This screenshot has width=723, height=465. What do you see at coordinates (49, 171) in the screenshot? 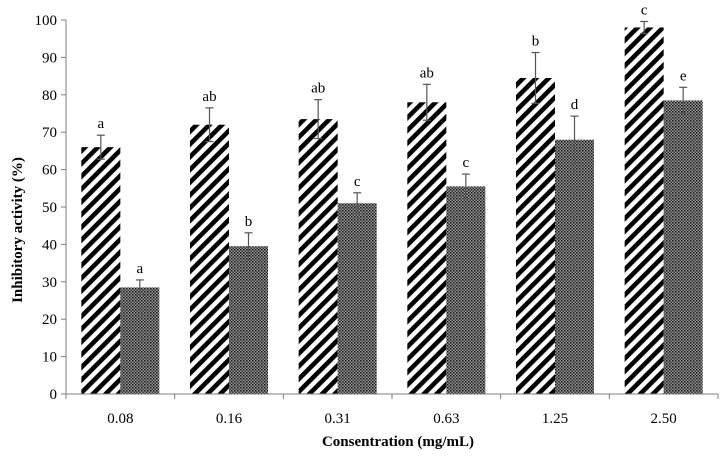
I see `y-tick-label: 60` at bounding box center [49, 171].